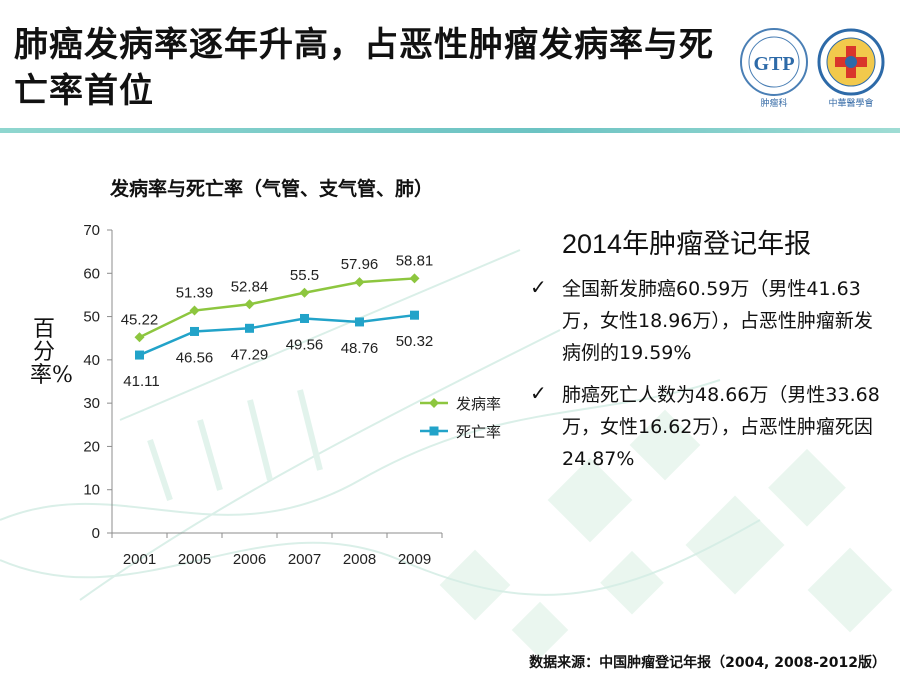  Describe the element at coordinates (687, 244) in the screenshot. I see `report-title: 2014年肿瘤登记年报` at that location.